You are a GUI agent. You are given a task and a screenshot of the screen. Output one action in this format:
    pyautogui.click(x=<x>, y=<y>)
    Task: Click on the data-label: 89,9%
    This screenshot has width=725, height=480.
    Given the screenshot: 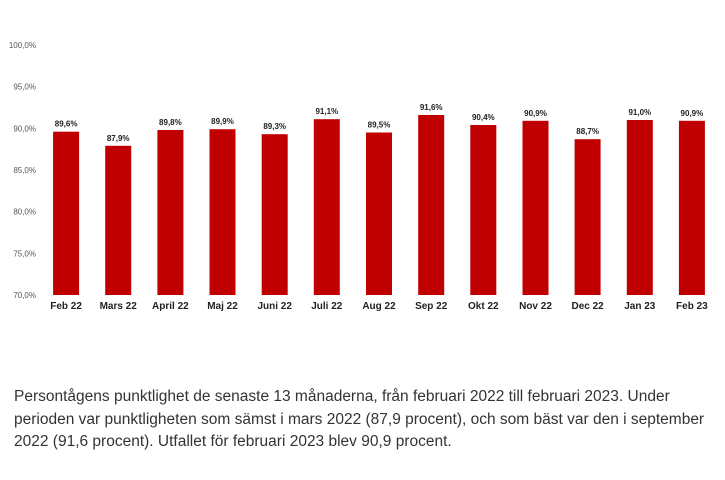 What is the action you would take?
    pyautogui.click(x=222, y=121)
    